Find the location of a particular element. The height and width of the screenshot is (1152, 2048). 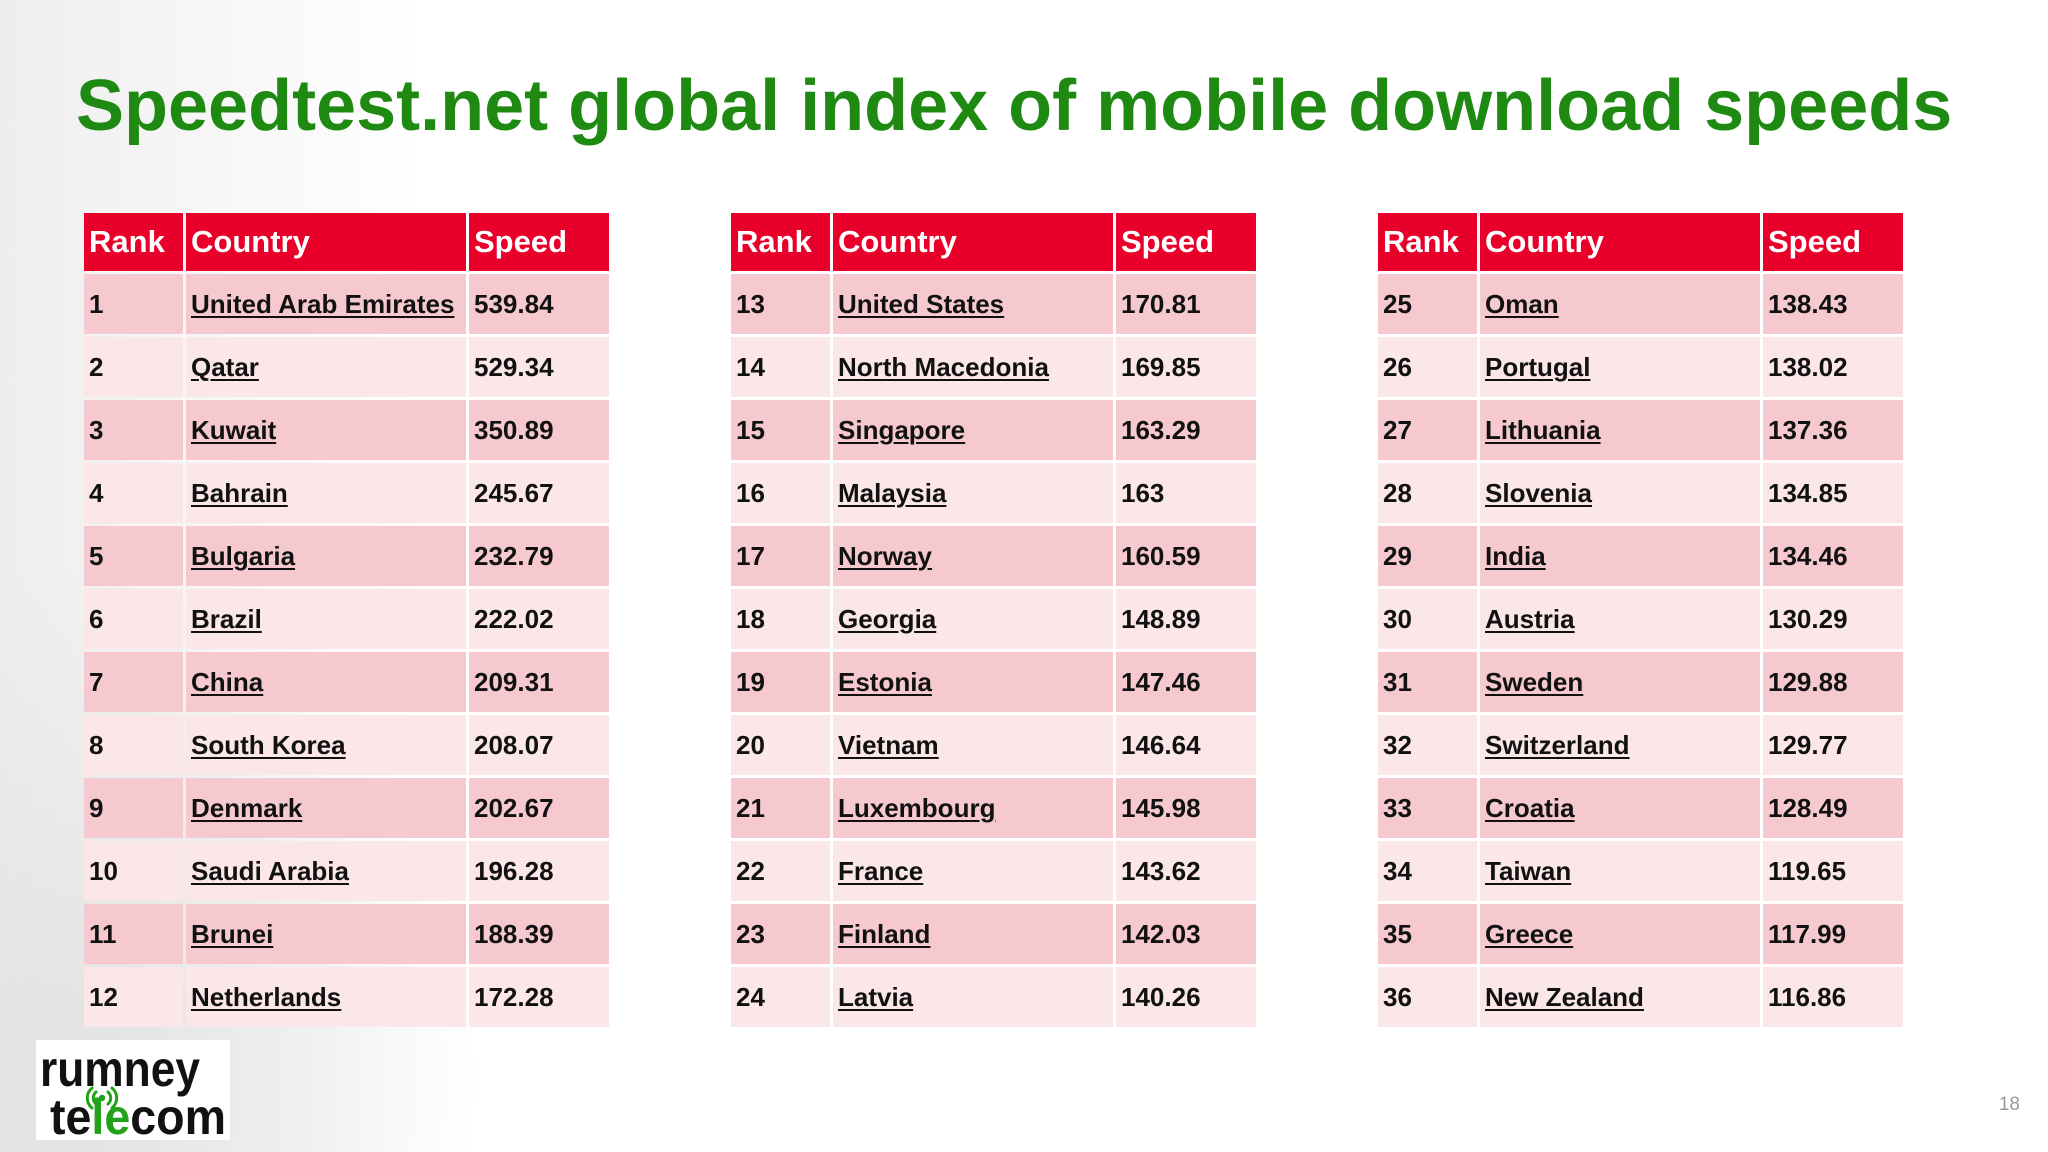

speed-cell: 129.77 is located at coordinates (1833, 745).